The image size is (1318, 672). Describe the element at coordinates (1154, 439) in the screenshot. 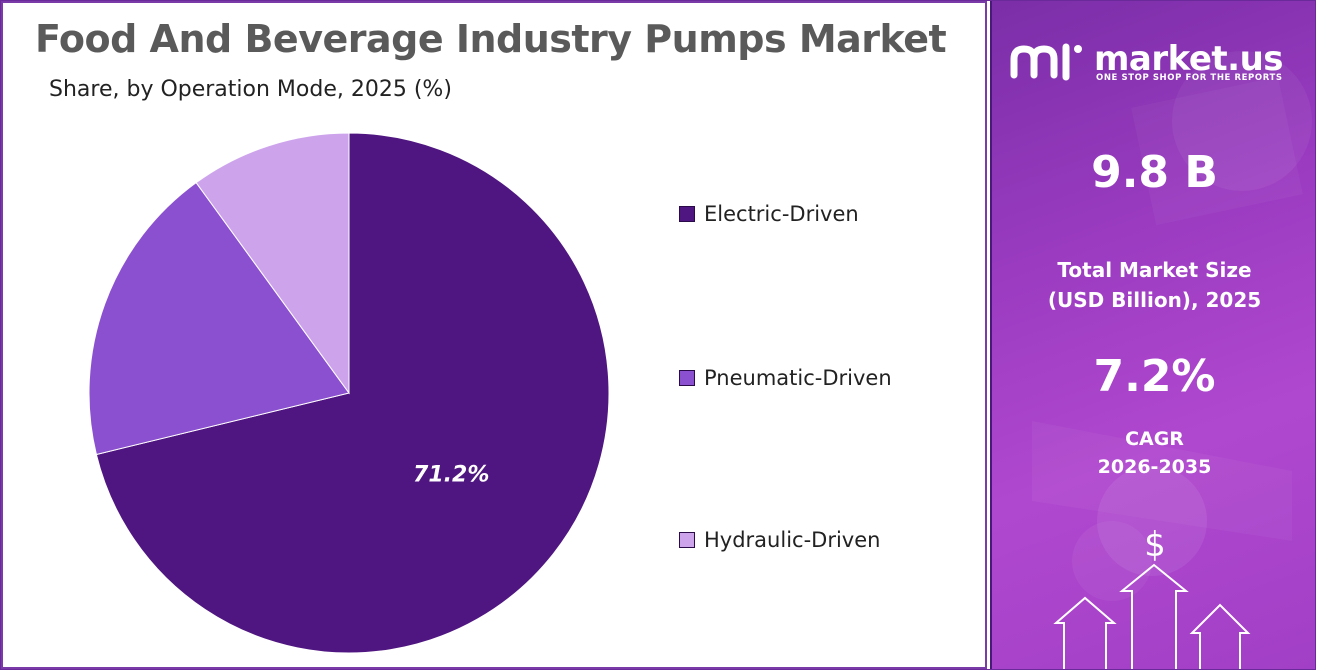

I see `cagr-label-line1: CAGR` at that location.